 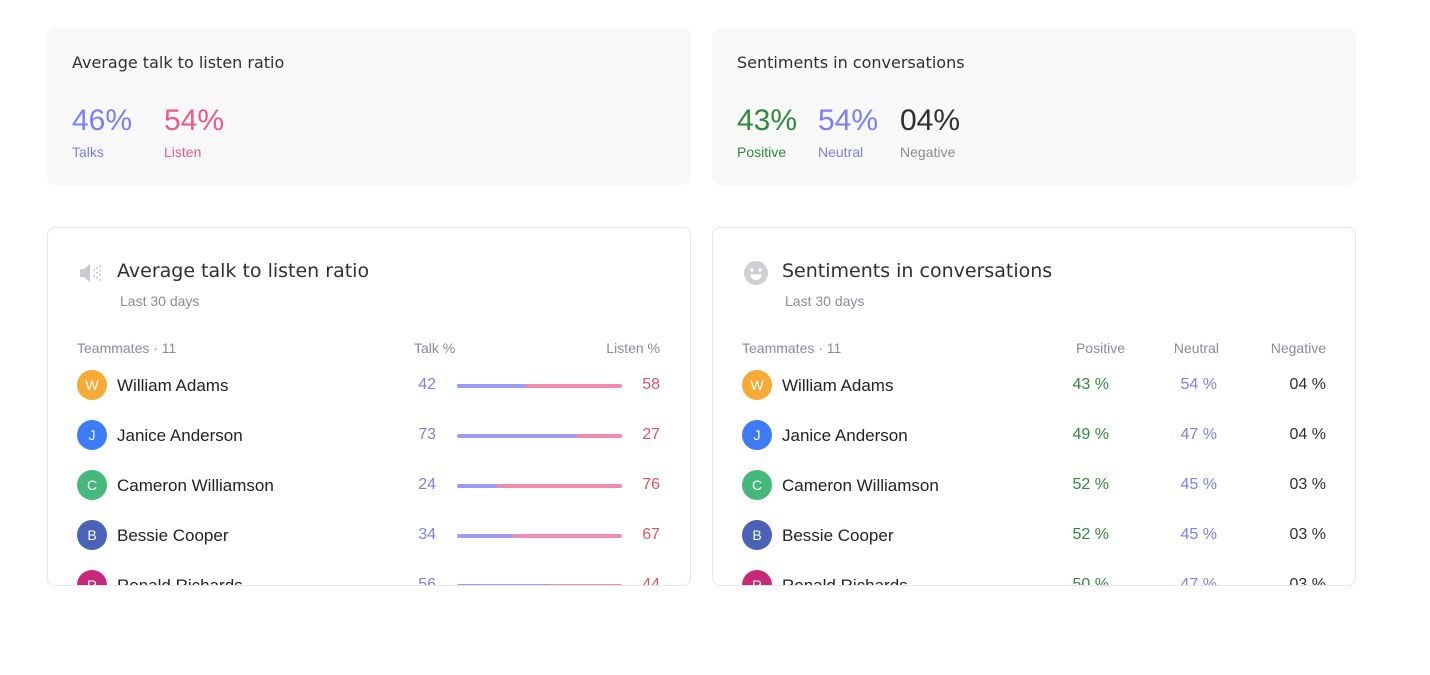 I want to click on talks-value: 46%, so click(x=102, y=120).